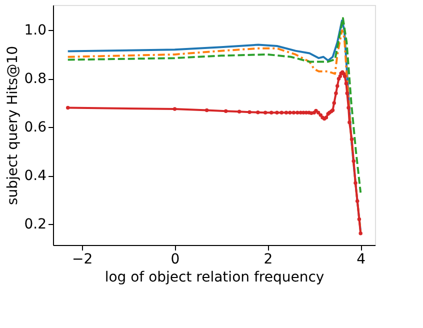 The height and width of the screenshot is (328, 423). What do you see at coordinates (268, 260) in the screenshot?
I see `x-tick-label: 2` at bounding box center [268, 260].